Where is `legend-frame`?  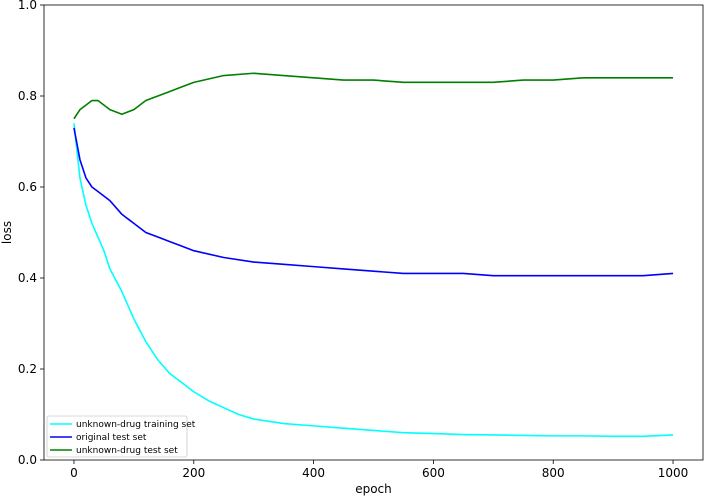 legend-frame is located at coordinates (117, 436).